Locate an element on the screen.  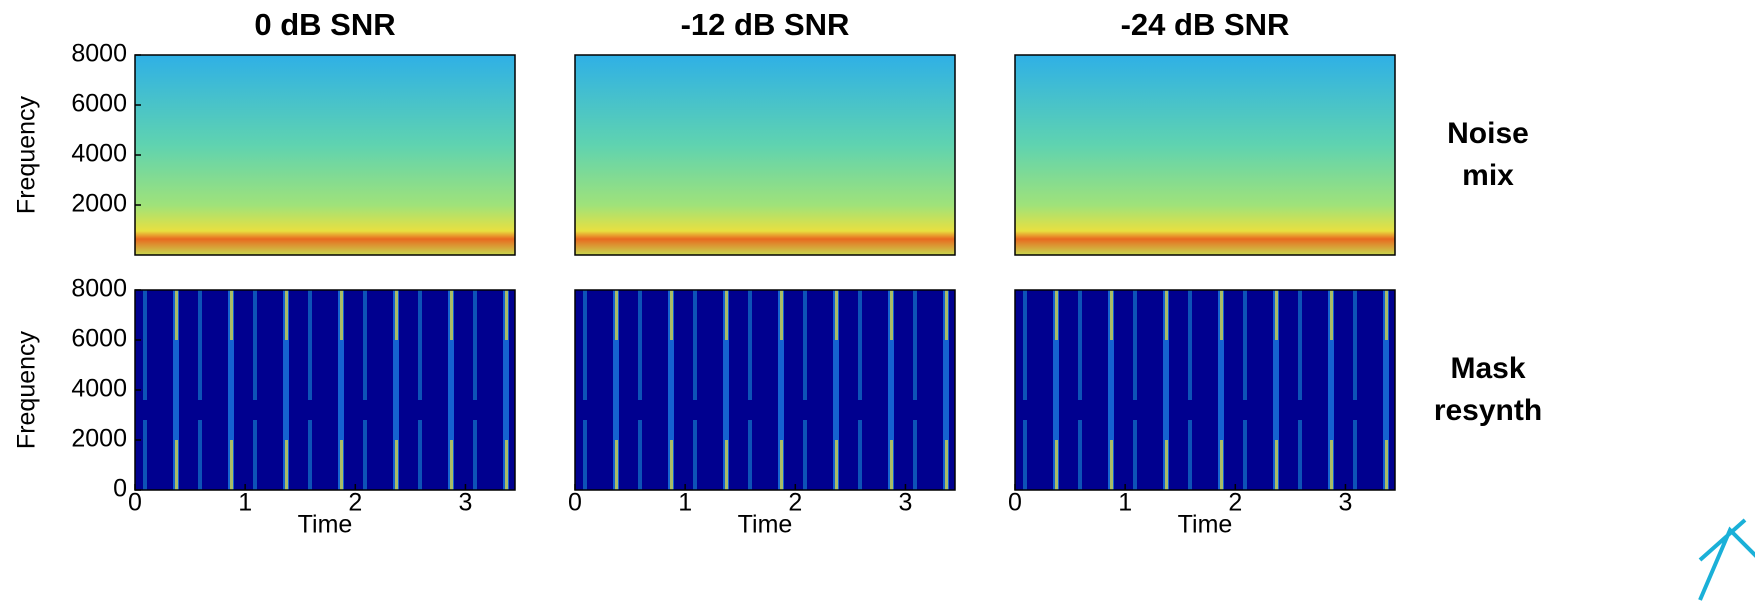
panel-title: 0 dB SNR is located at coordinates (324, 24).